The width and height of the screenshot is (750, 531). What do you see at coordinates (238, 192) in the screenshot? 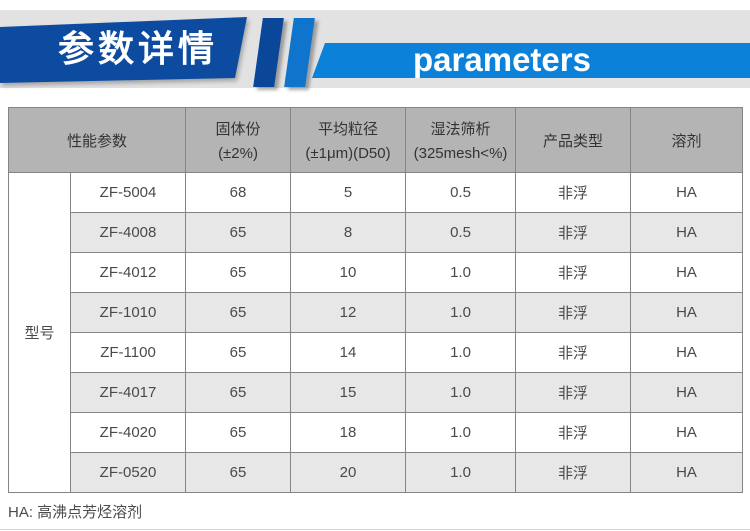
I see `cell-solid: 68` at bounding box center [238, 192].